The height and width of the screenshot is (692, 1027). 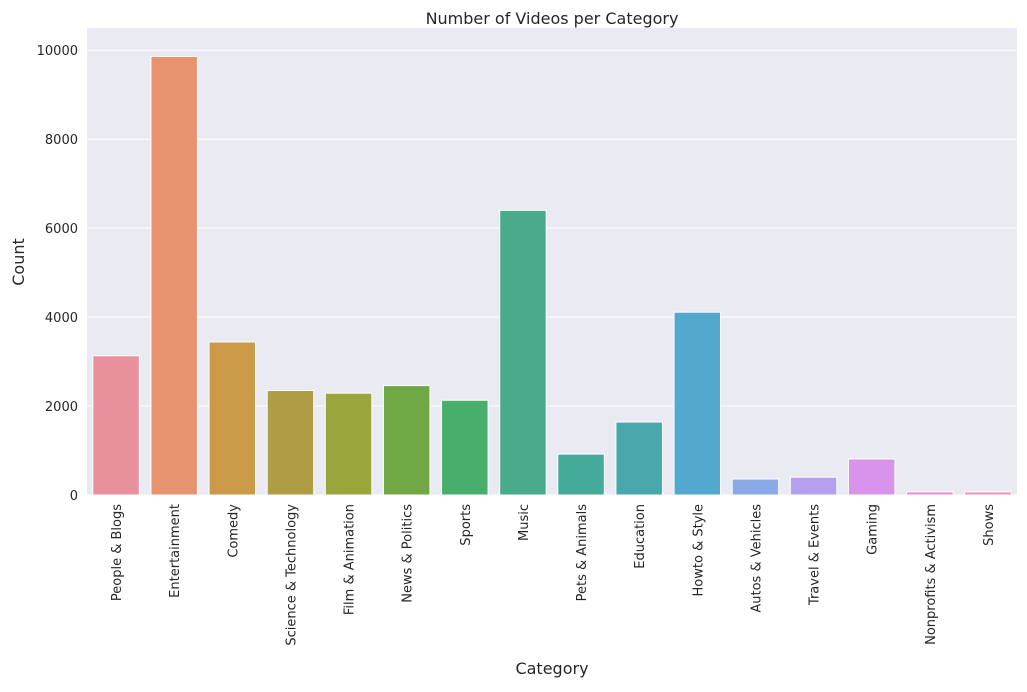 I want to click on x-tick-label: Autos & Vehicles, so click(x=756, y=558).